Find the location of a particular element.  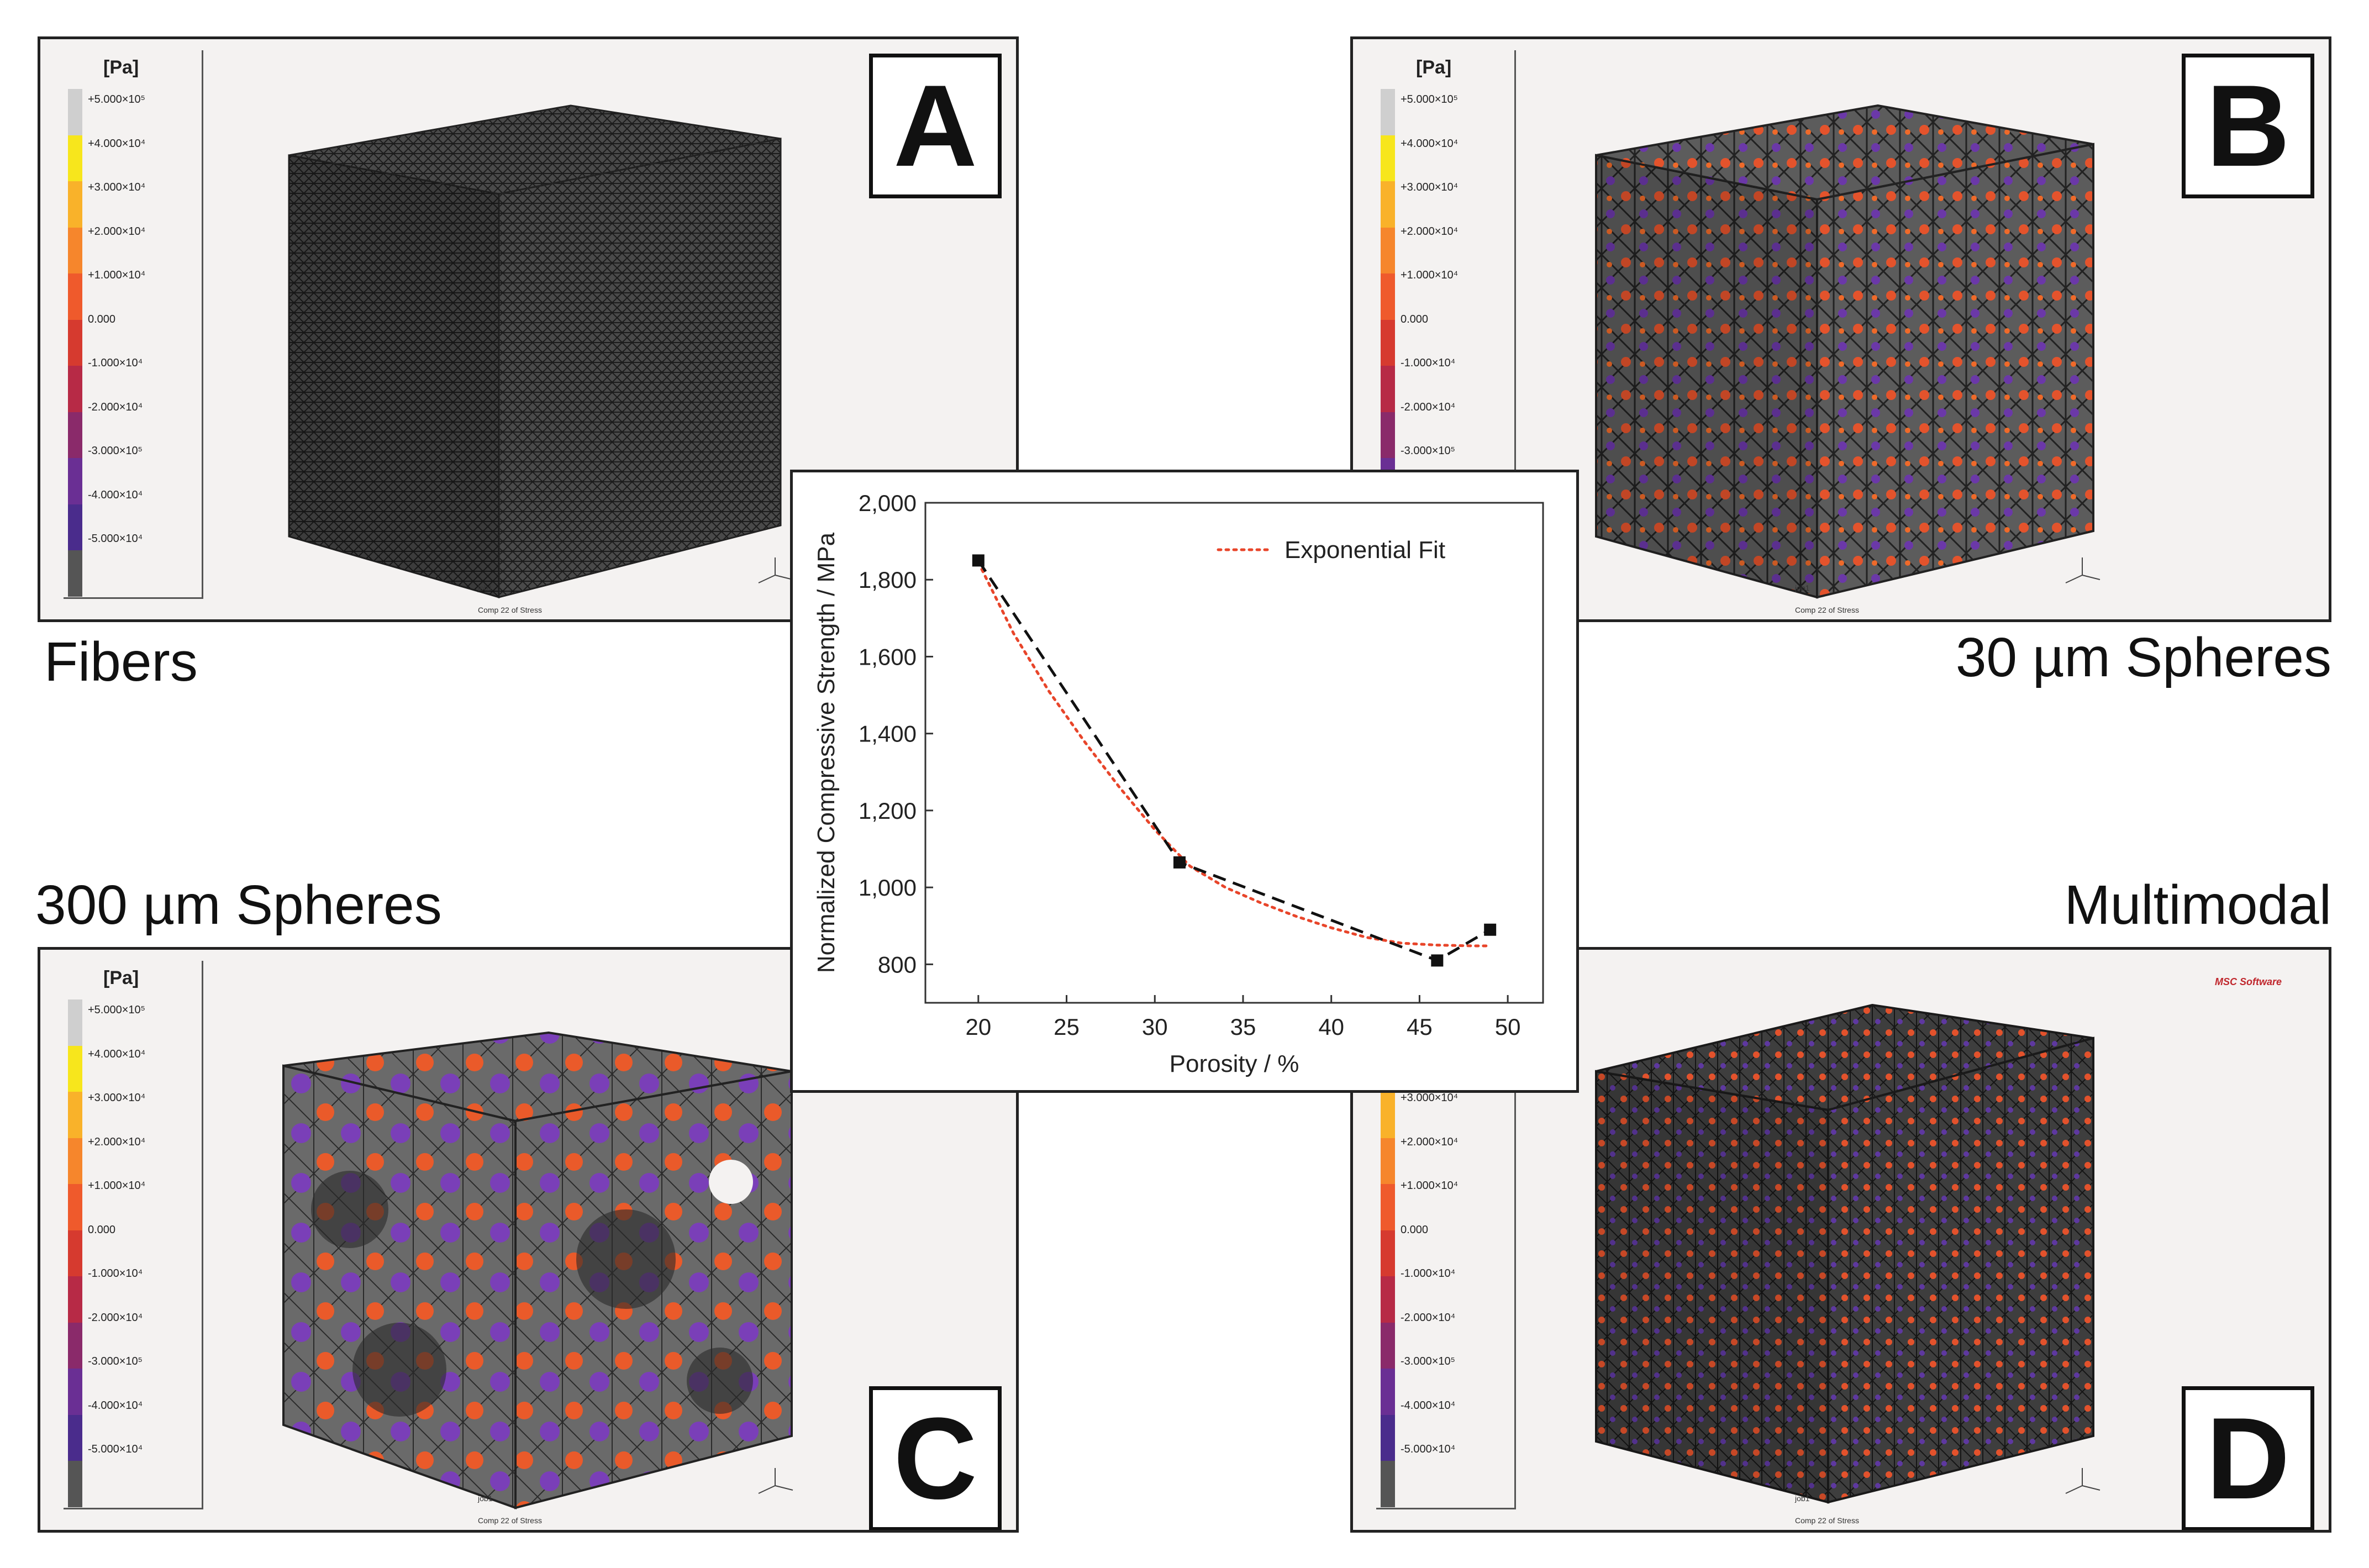

x-tick-label: 50 is located at coordinates (1508, 1027).